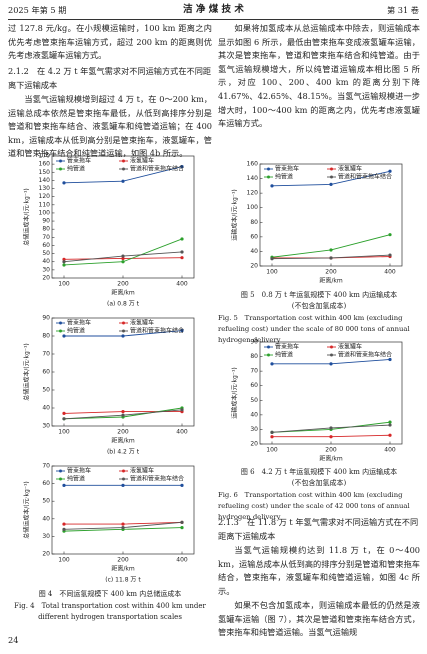 This screenshot has width=427, height=654. Describe the element at coordinates (213, 19) in the screenshot. I see `header-rule` at that location.